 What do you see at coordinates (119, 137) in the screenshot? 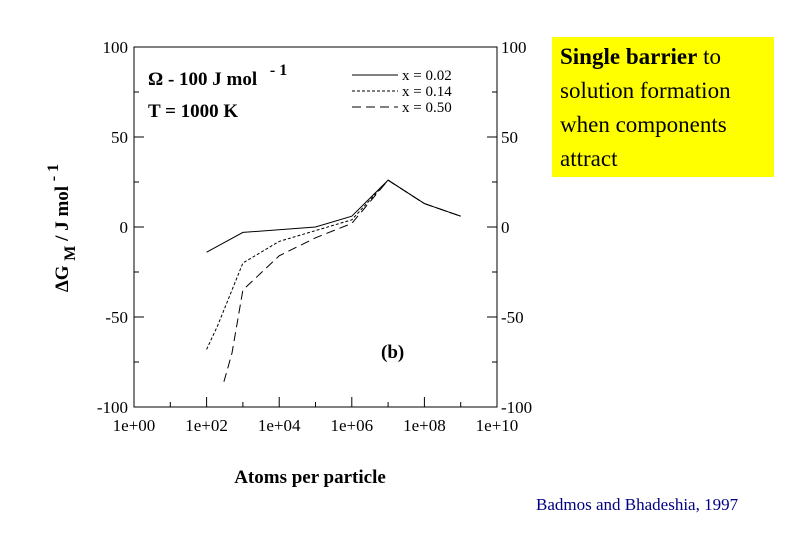
I see `y-tick-label-left: 50` at bounding box center [119, 137].